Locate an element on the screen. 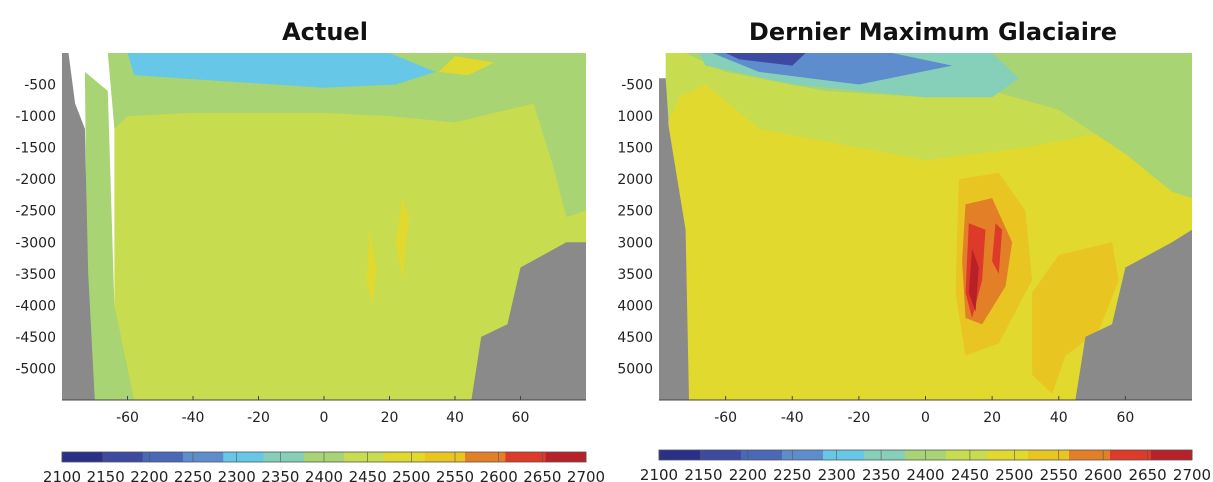 The height and width of the screenshot is (482, 1213). y-tick-label: 4500 is located at coordinates (635, 338).